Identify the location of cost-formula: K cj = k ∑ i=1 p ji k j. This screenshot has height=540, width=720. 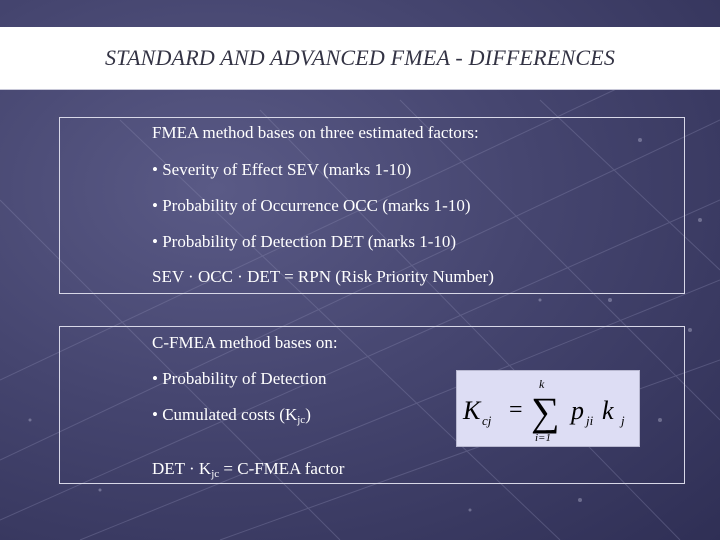
(543, 410).